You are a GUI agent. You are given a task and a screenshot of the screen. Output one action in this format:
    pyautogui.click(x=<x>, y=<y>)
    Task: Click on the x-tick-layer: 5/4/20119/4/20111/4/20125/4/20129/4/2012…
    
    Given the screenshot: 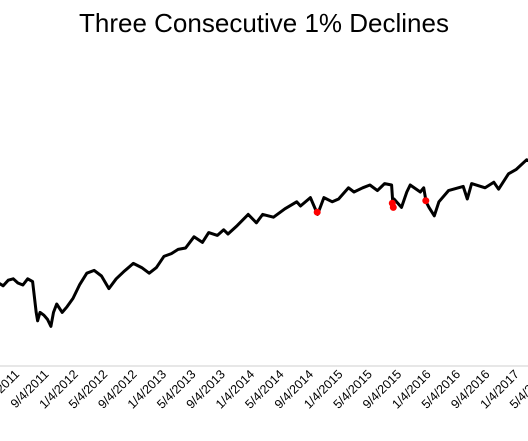 What is the action you would take?
    pyautogui.click(x=264, y=389)
    